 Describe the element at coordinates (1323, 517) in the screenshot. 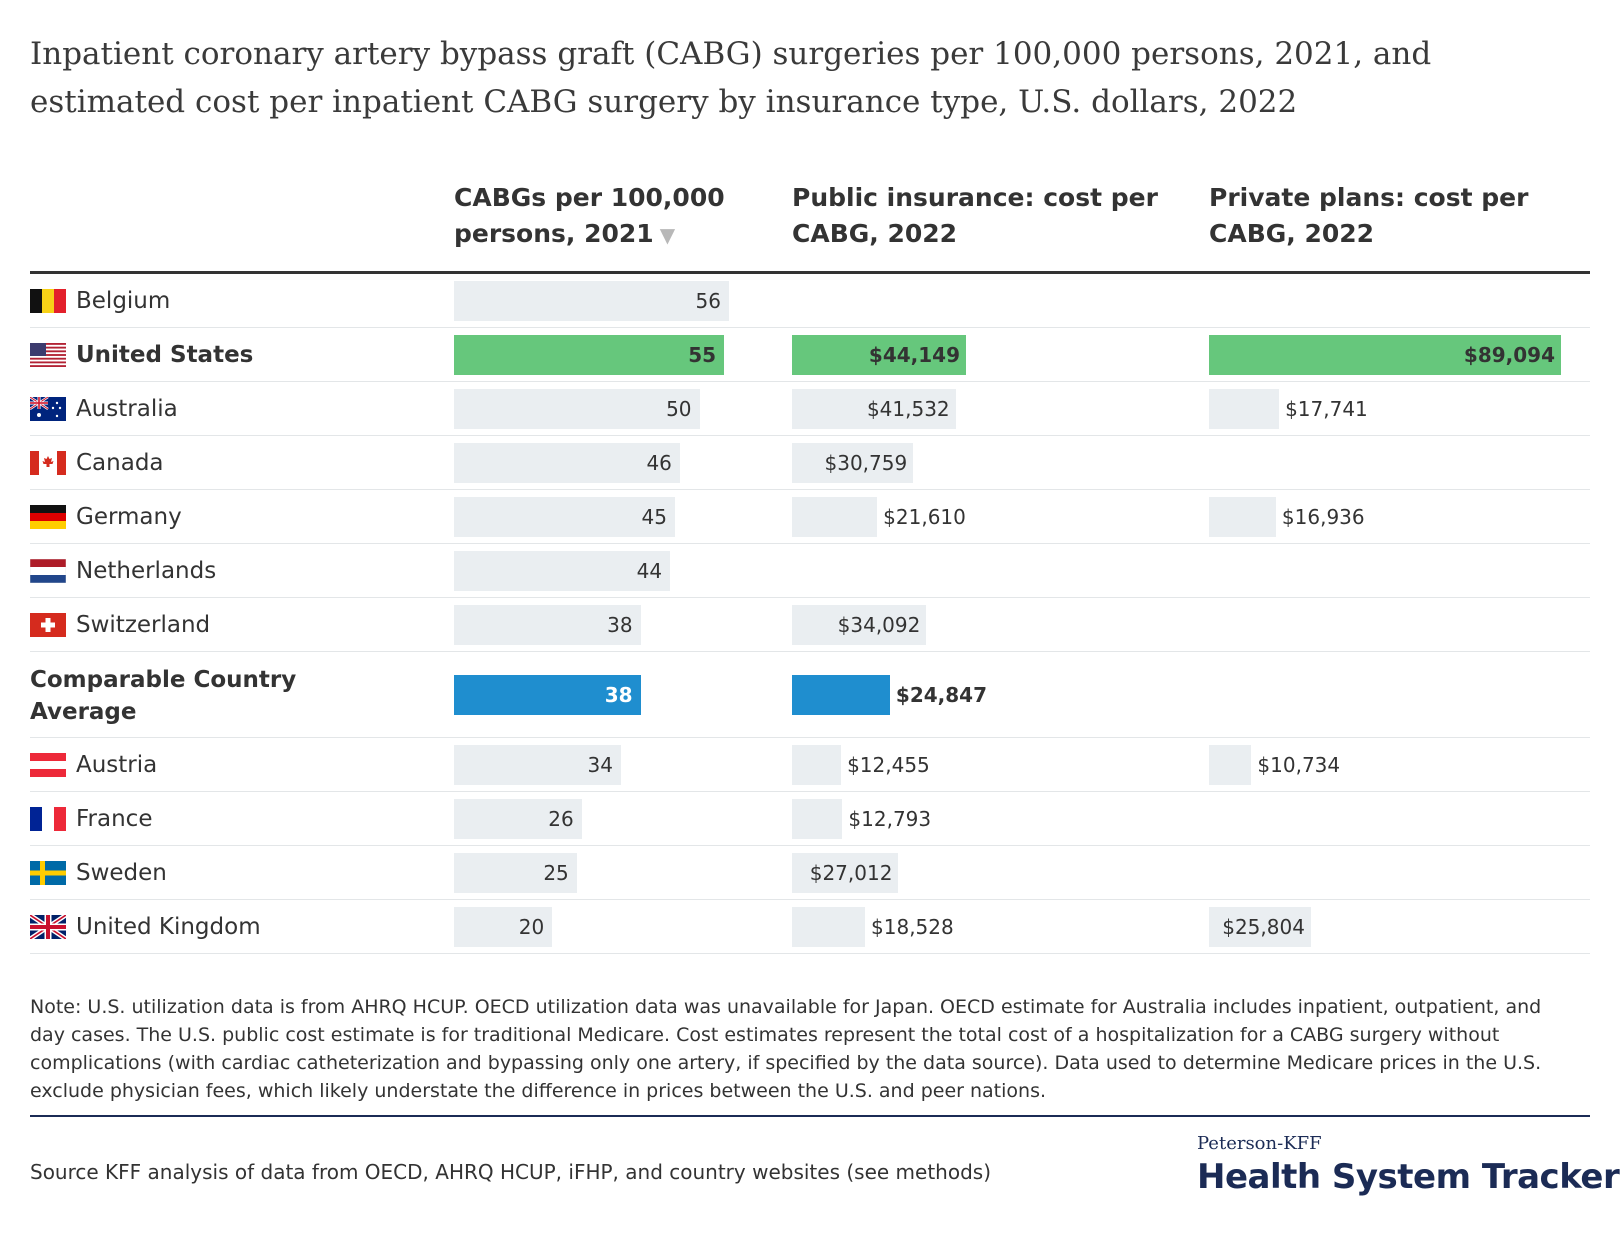

I see `private-cost-value-label: $16,936` at that location.